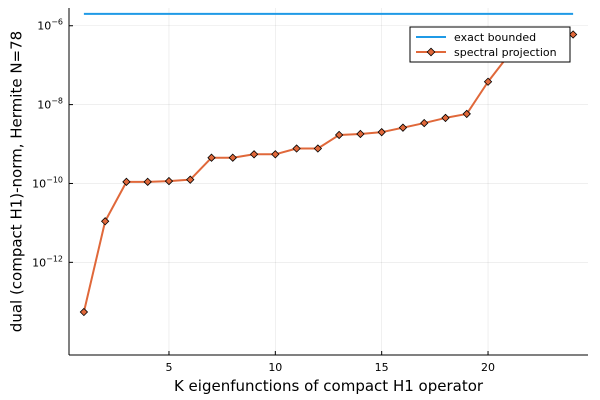 The width and height of the screenshot is (600, 400). What do you see at coordinates (275, 367) in the screenshot?
I see `x-tick-label: 10` at bounding box center [275, 367].